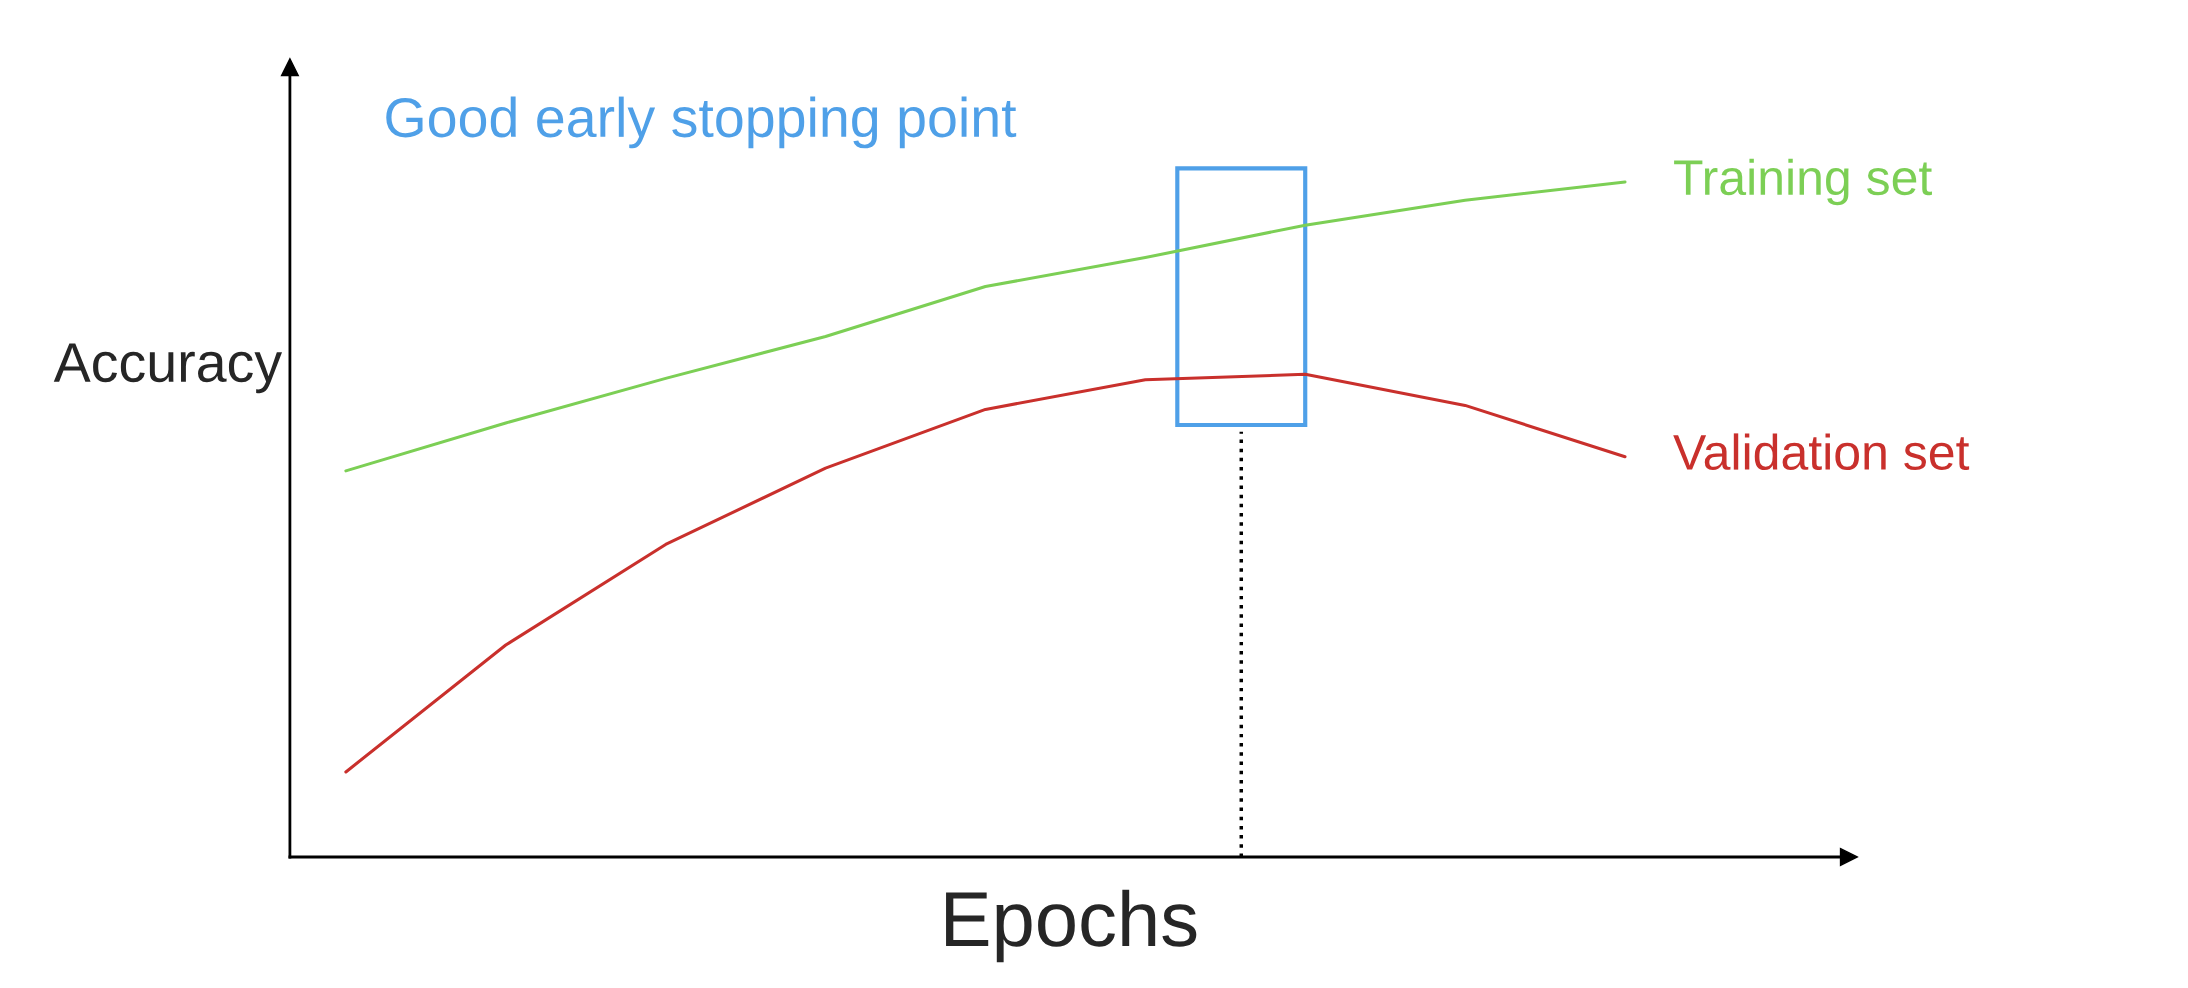 The width and height of the screenshot is (2188, 988). What do you see at coordinates (168, 368) in the screenshot?
I see `y-axis-title: Accuracy` at bounding box center [168, 368].